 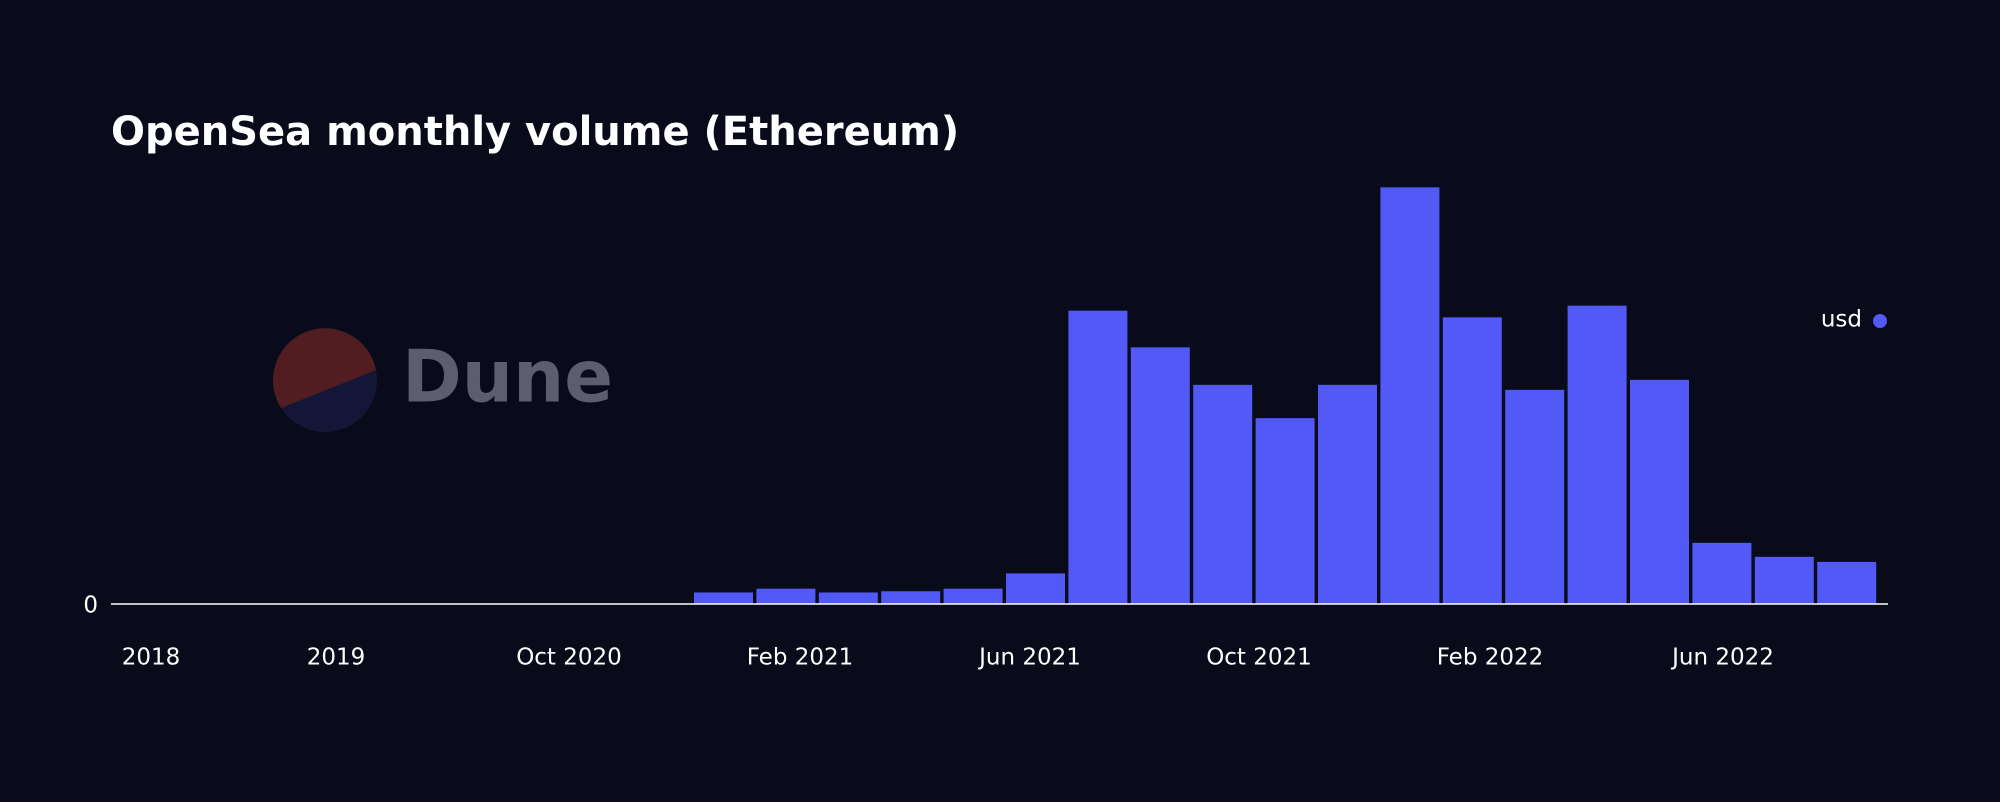 What do you see at coordinates (90, 606) in the screenshot?
I see `y-tick-label: 0` at bounding box center [90, 606].